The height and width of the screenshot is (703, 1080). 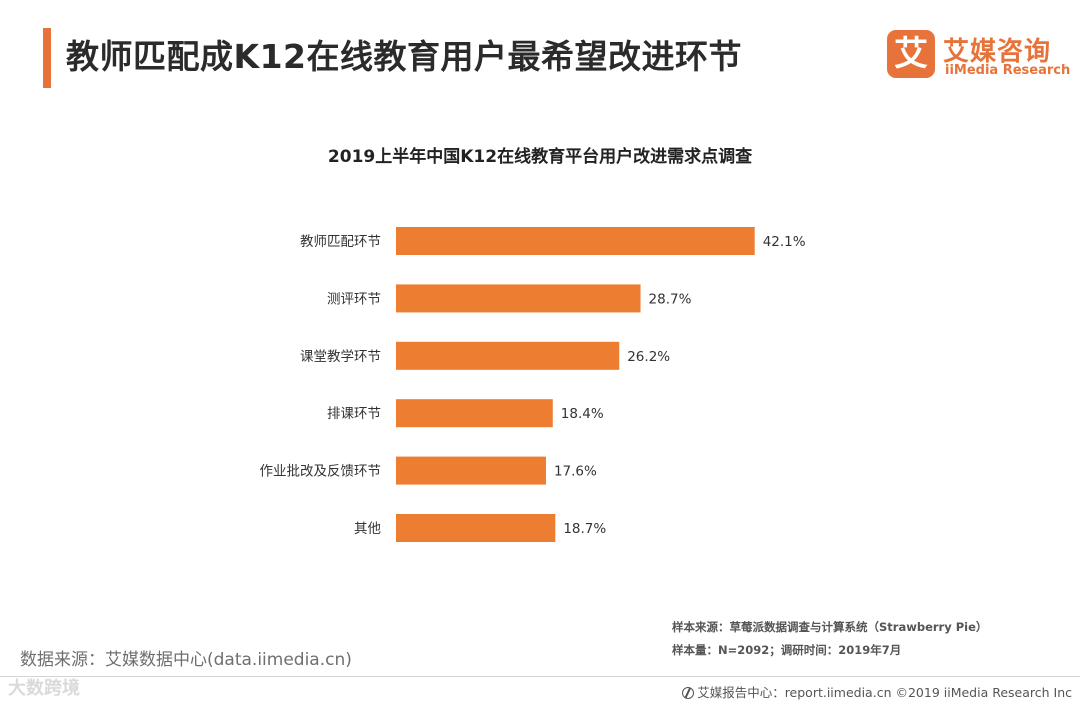 What do you see at coordinates (584, 529) in the screenshot?
I see `value-label: 18.7%` at bounding box center [584, 529].